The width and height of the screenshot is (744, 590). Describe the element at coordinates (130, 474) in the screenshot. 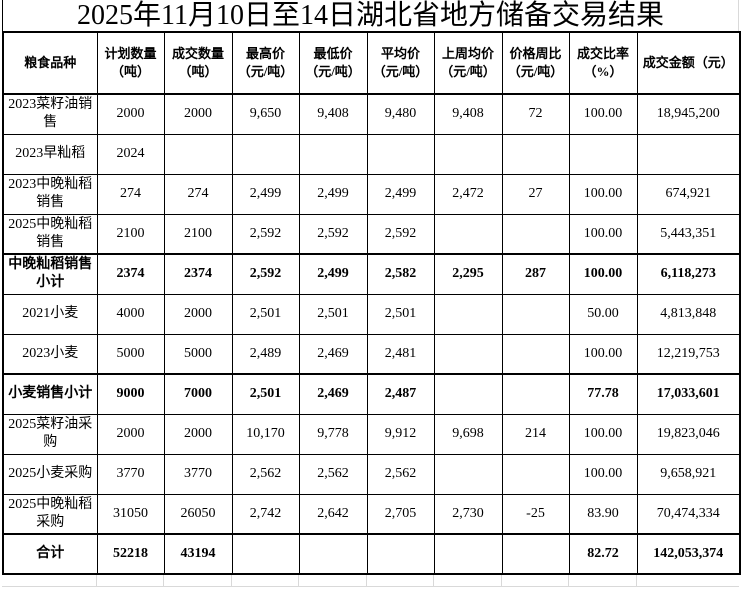

I see `table-cell: 3770` at that location.